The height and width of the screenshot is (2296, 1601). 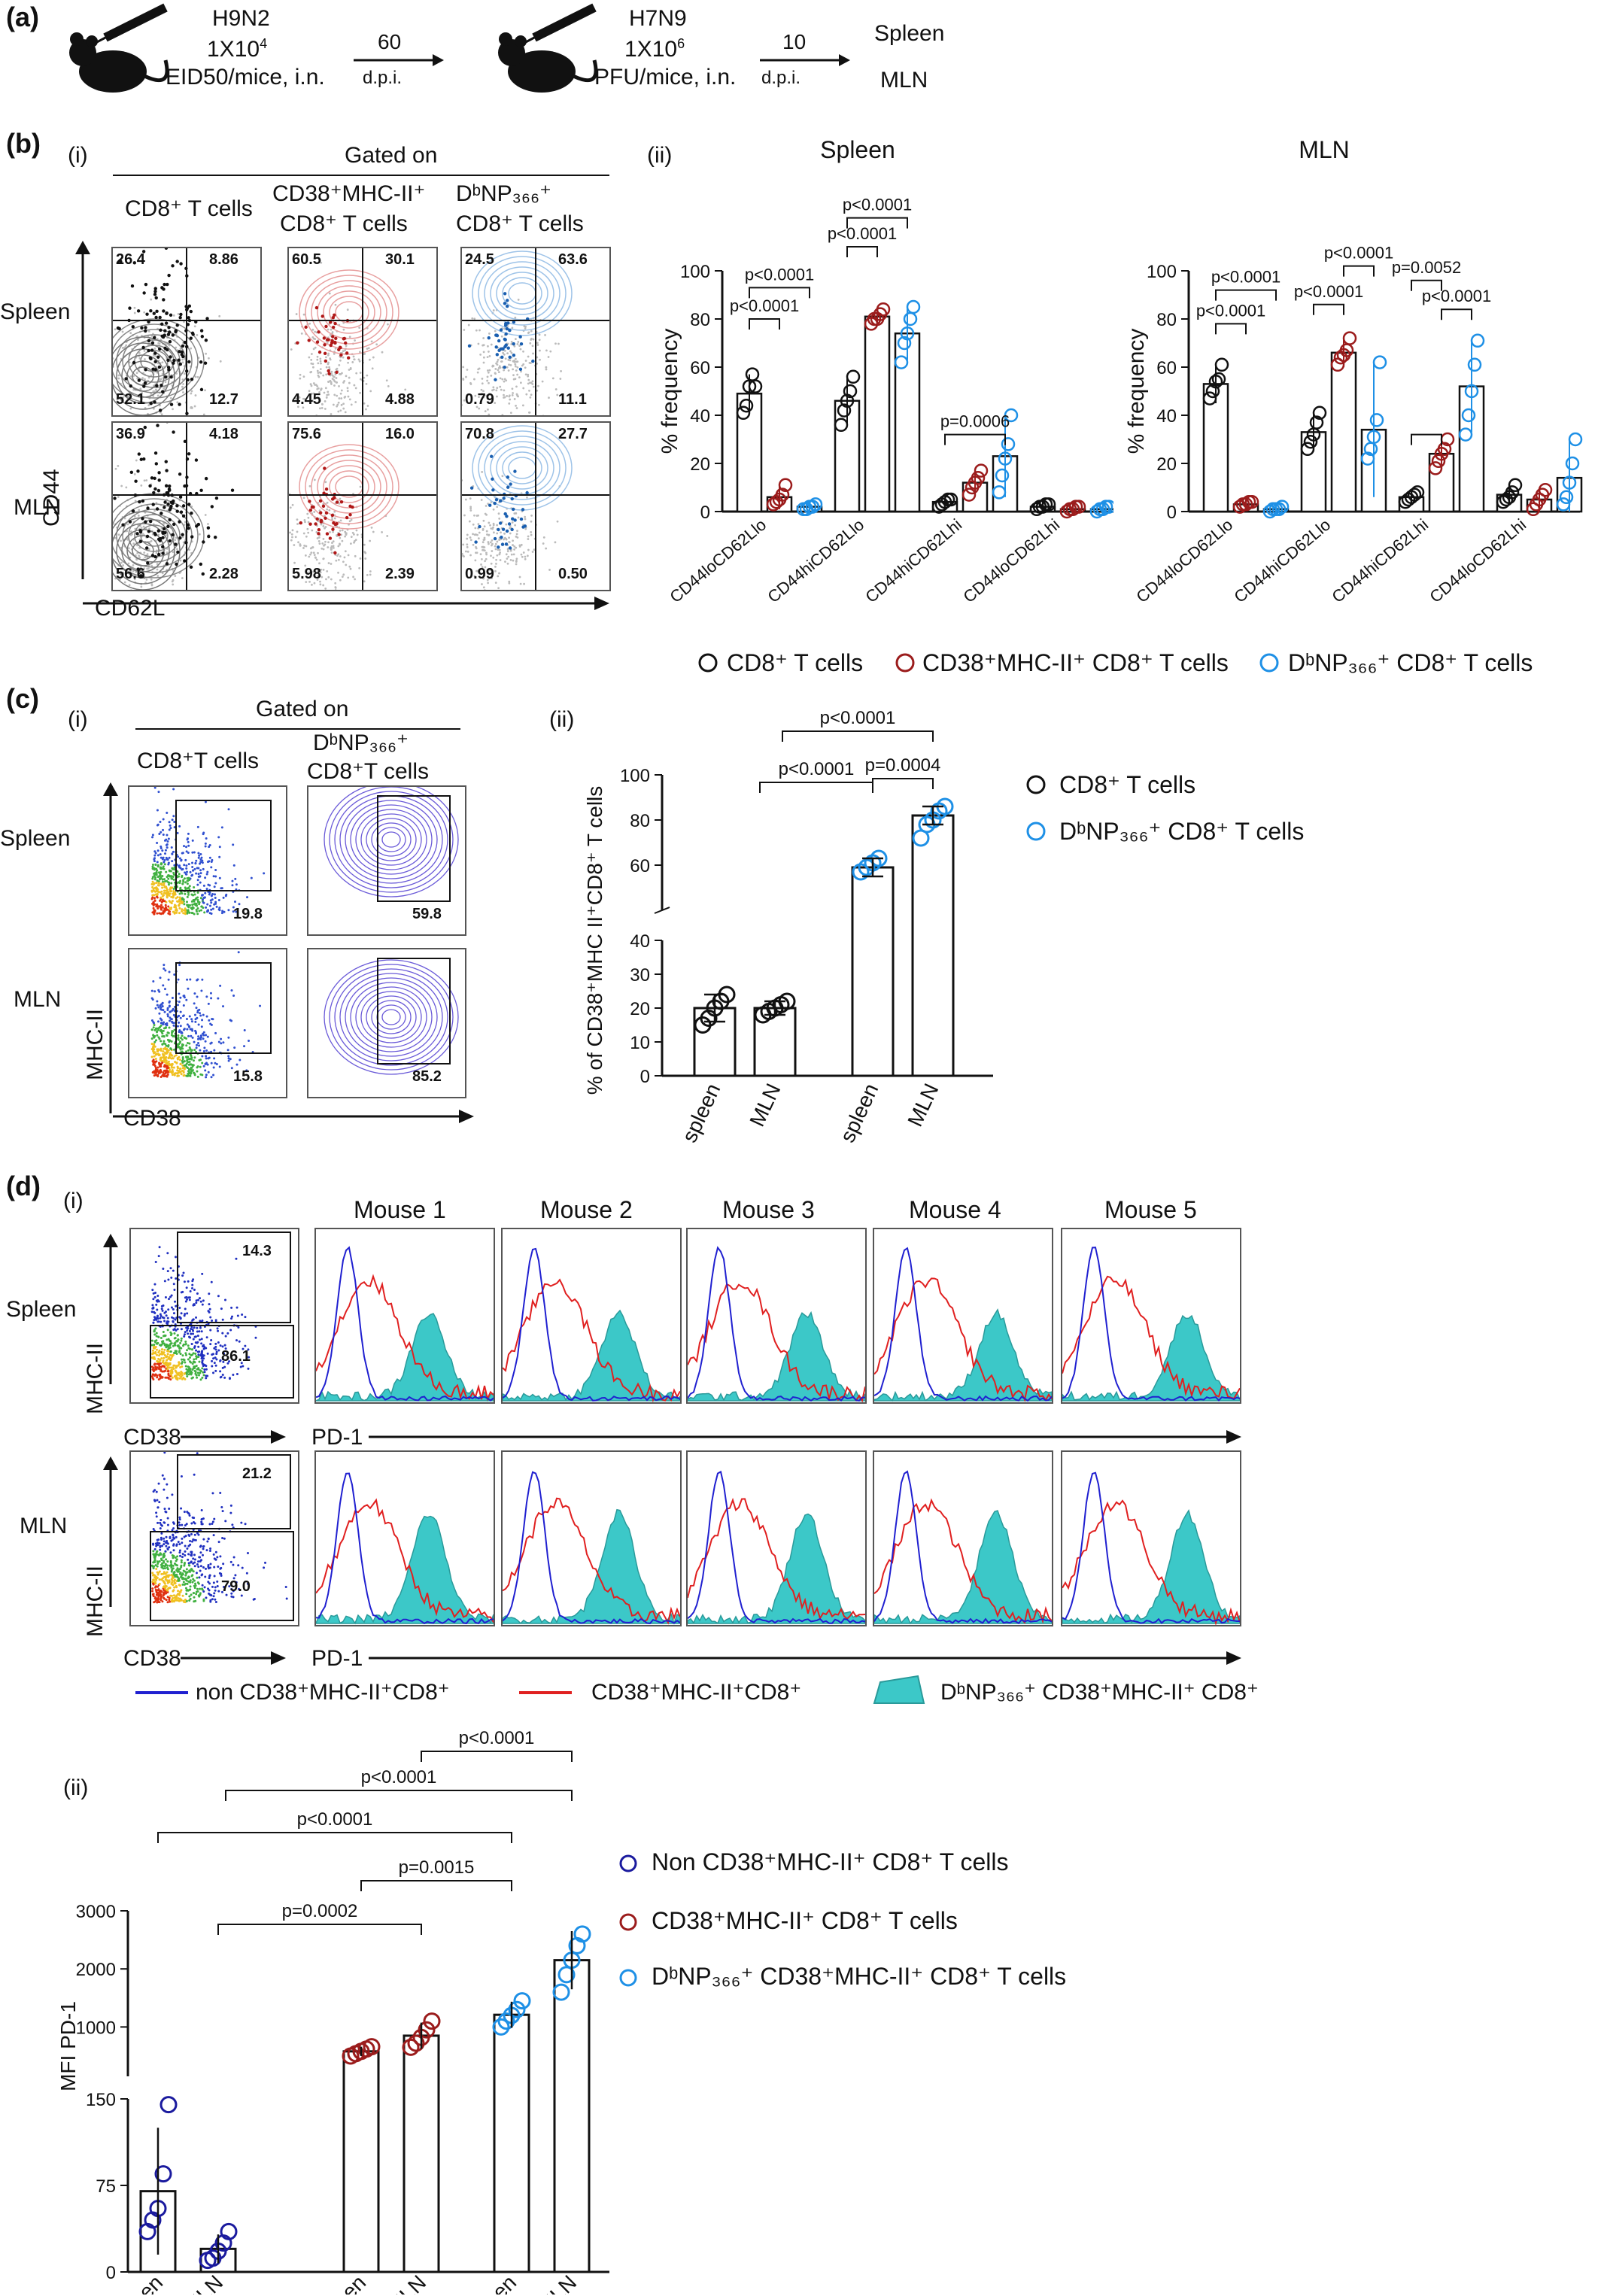 What do you see at coordinates (306, 400) in the screenshot?
I see `quadrant-percentage: 4.45` at bounding box center [306, 400].